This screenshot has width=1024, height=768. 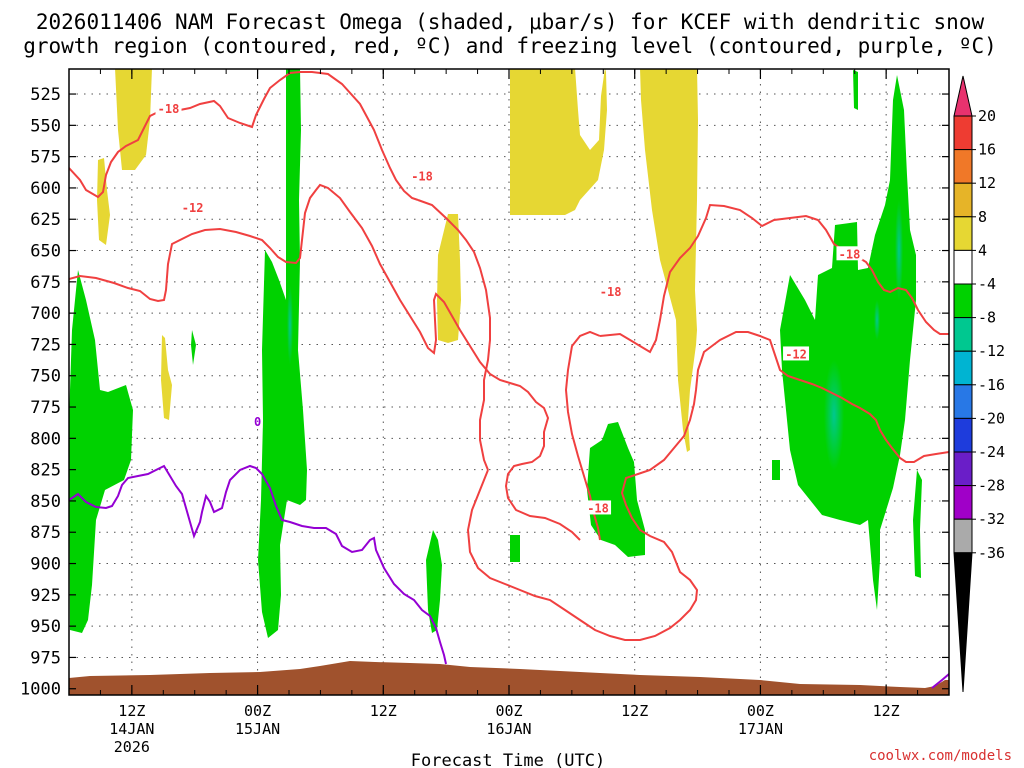 What do you see at coordinates (45, 596) in the screenshot?
I see `y-tick-label: 925` at bounding box center [45, 596].